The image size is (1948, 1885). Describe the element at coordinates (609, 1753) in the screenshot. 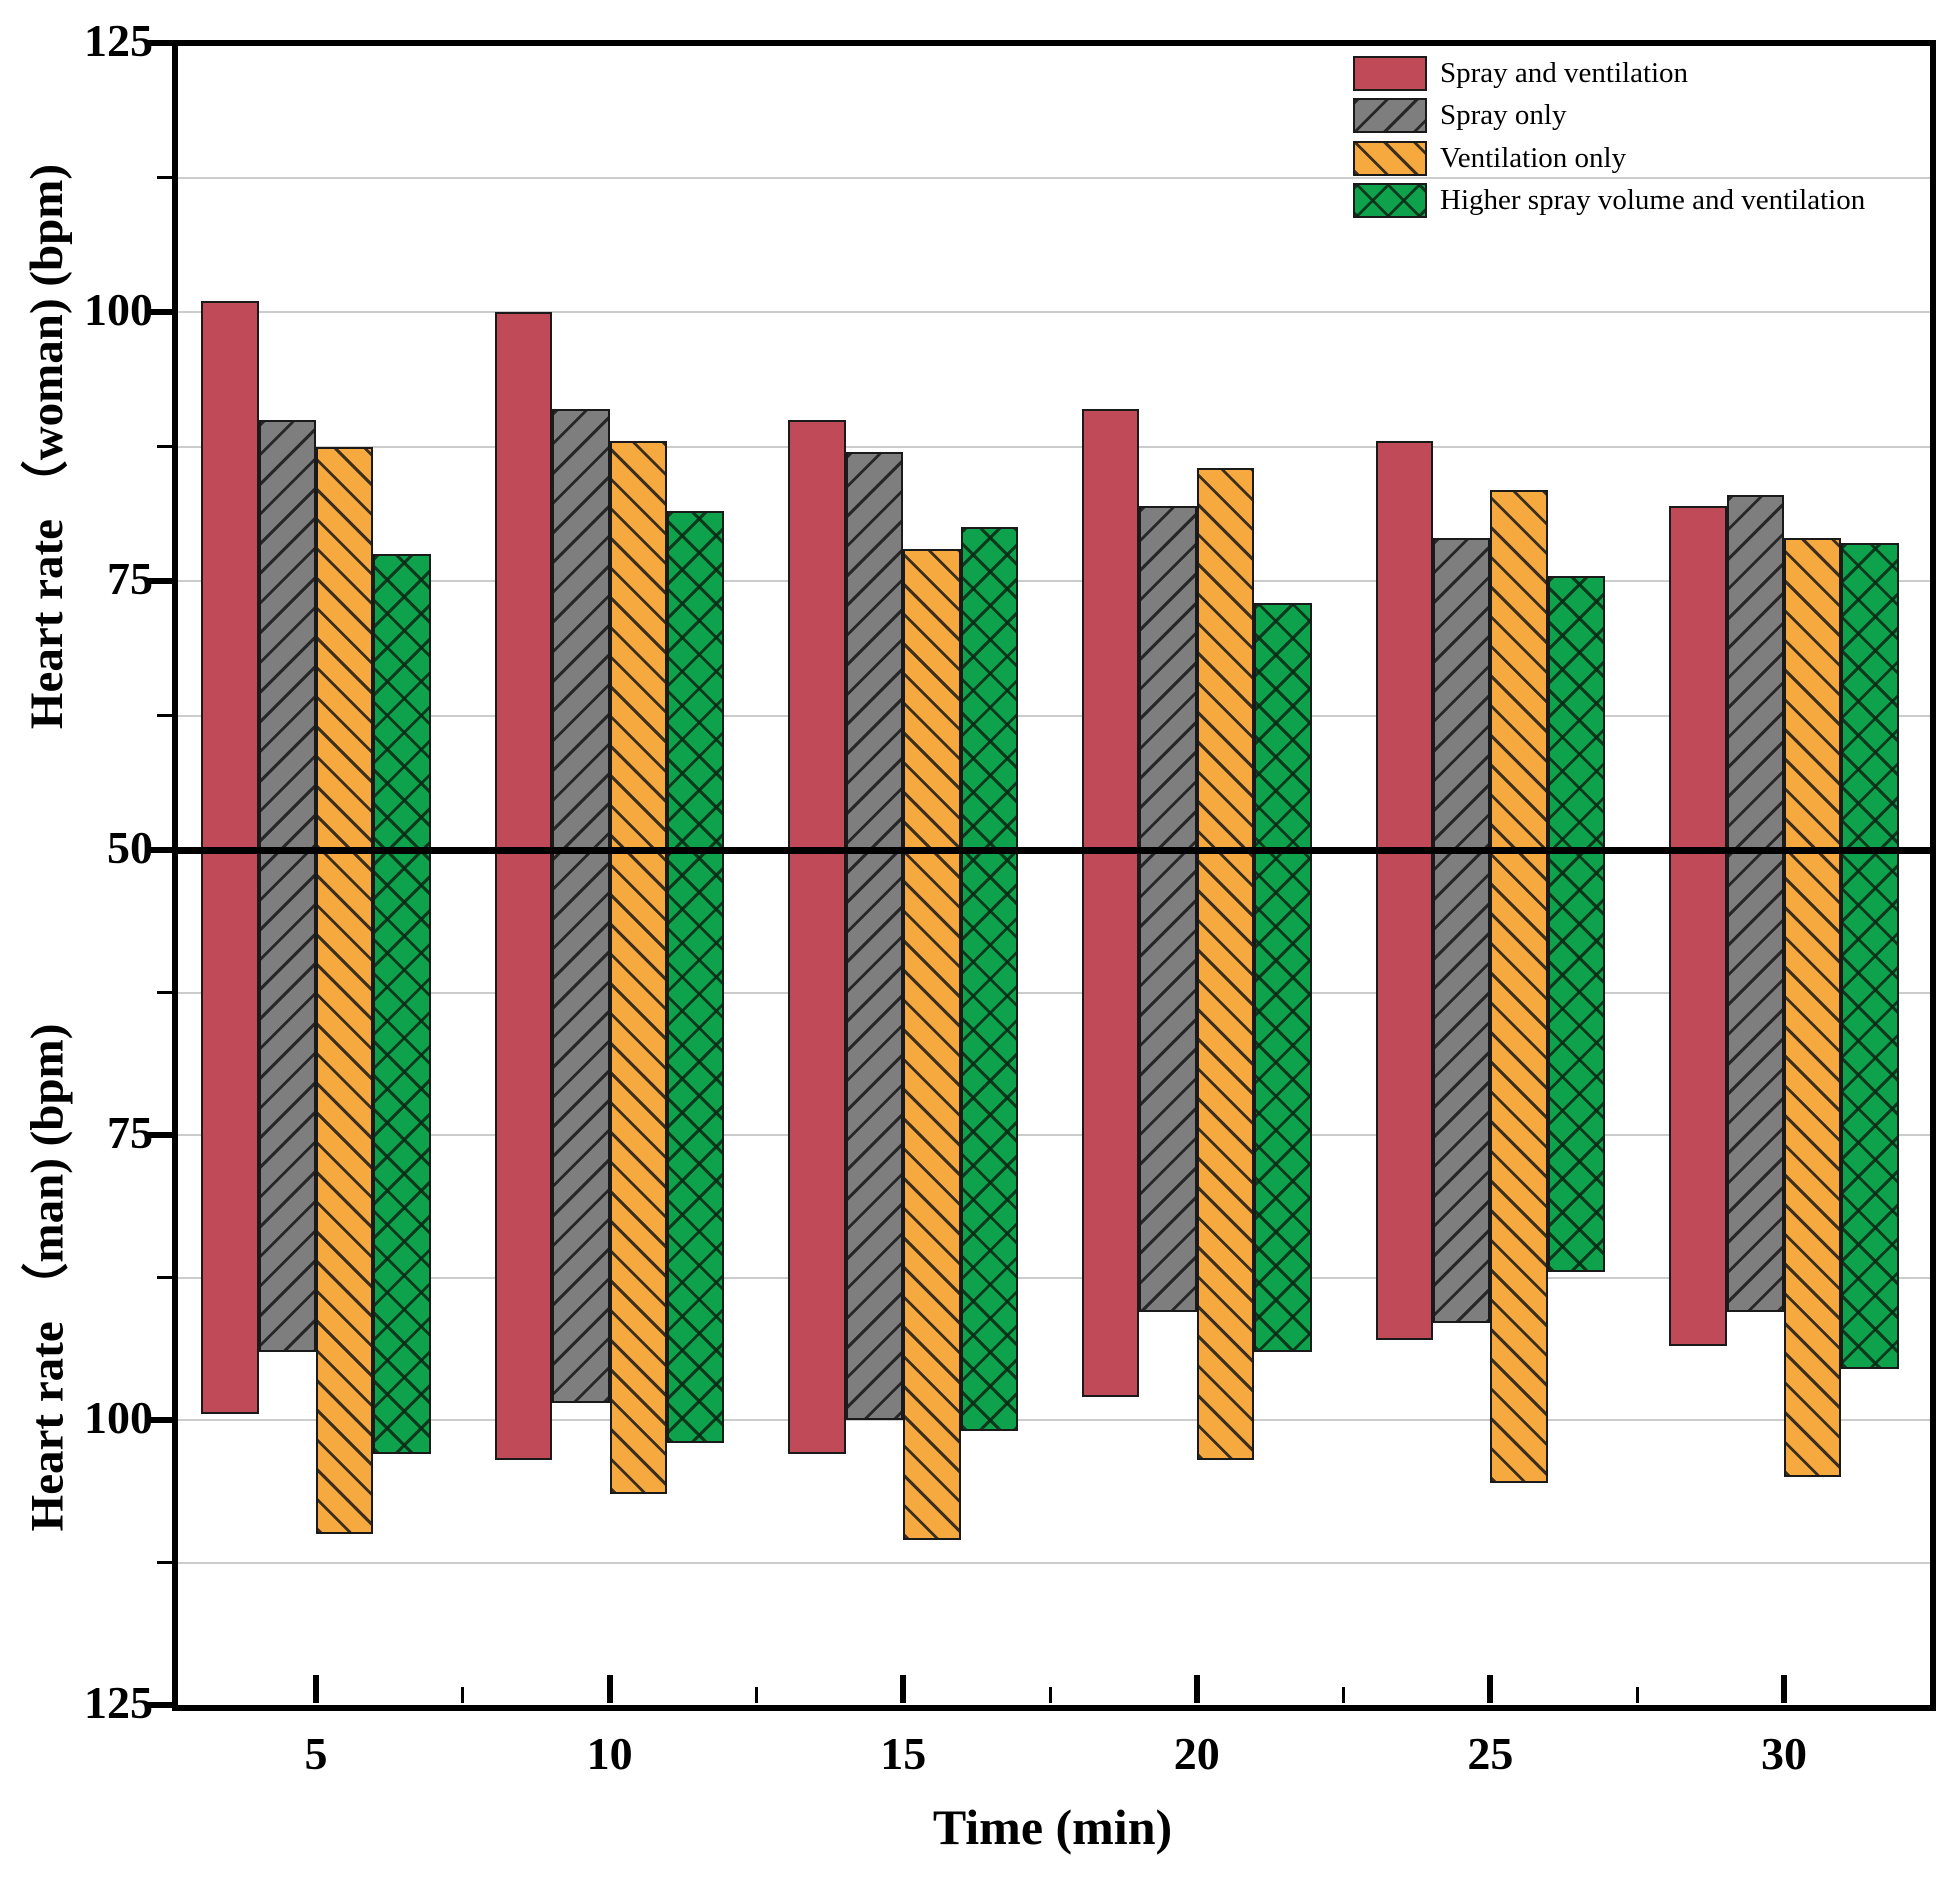

I see `x-tick-label: 10` at that location.